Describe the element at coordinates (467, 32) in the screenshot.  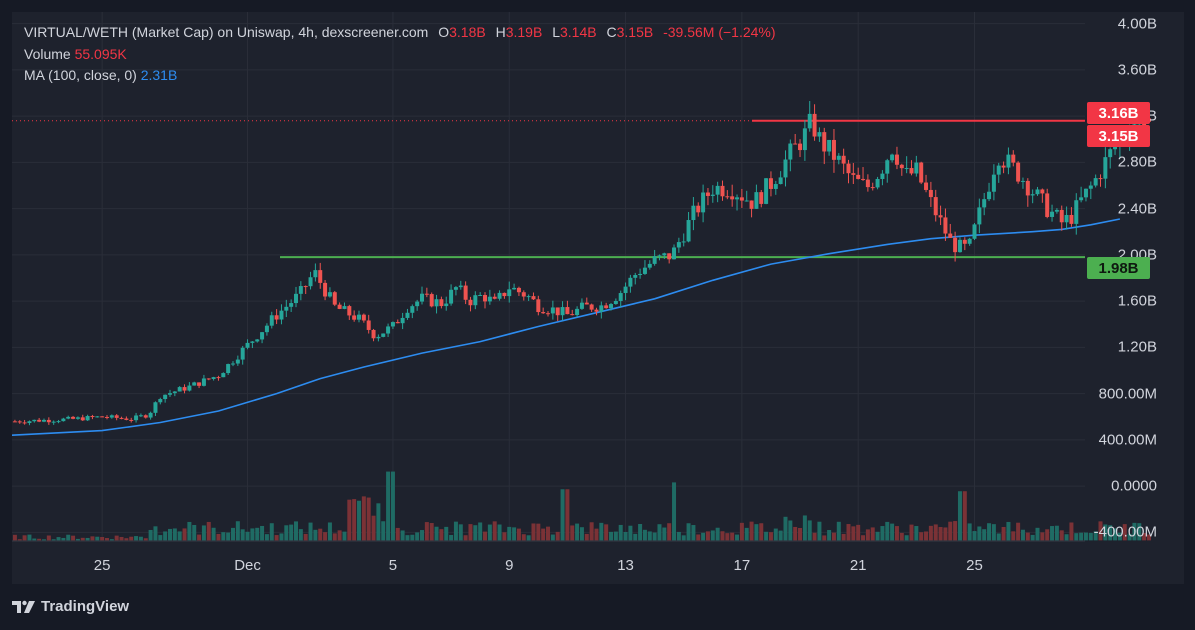
I see `open-value: 3.18B` at that location.